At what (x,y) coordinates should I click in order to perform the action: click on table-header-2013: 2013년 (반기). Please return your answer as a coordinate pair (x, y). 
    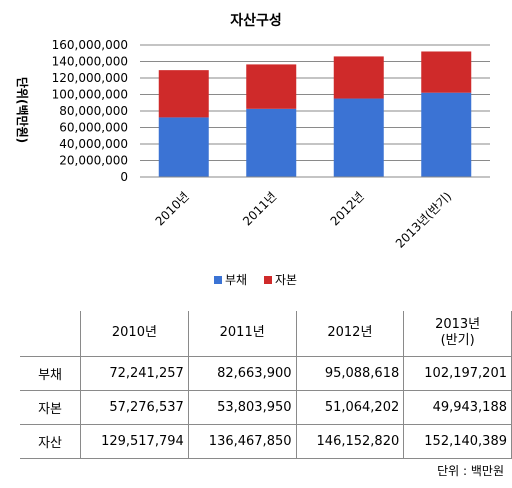
    Looking at the image, I should click on (457, 334).